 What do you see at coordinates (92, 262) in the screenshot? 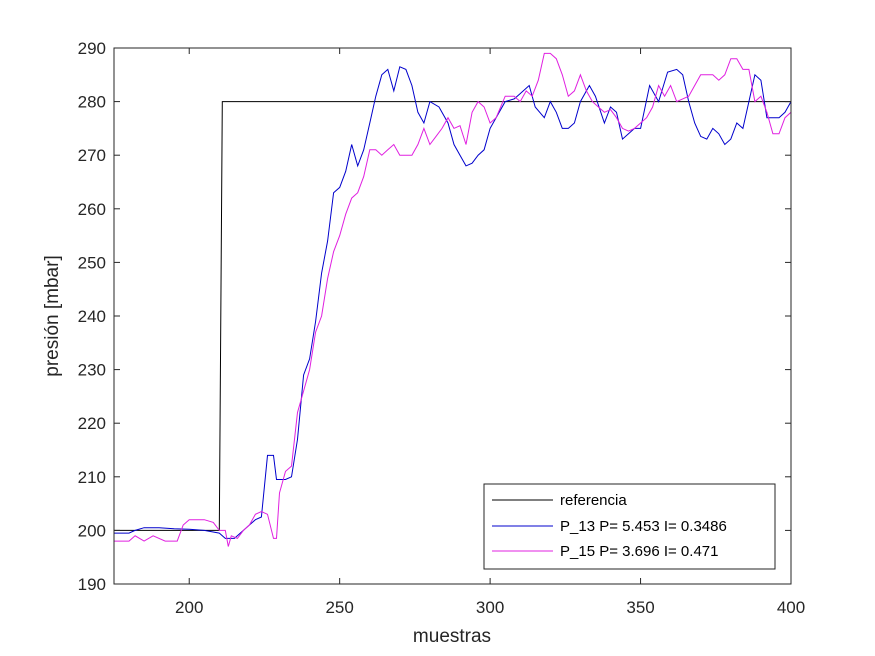
I see `y-tick-label-6: 250` at bounding box center [92, 262].